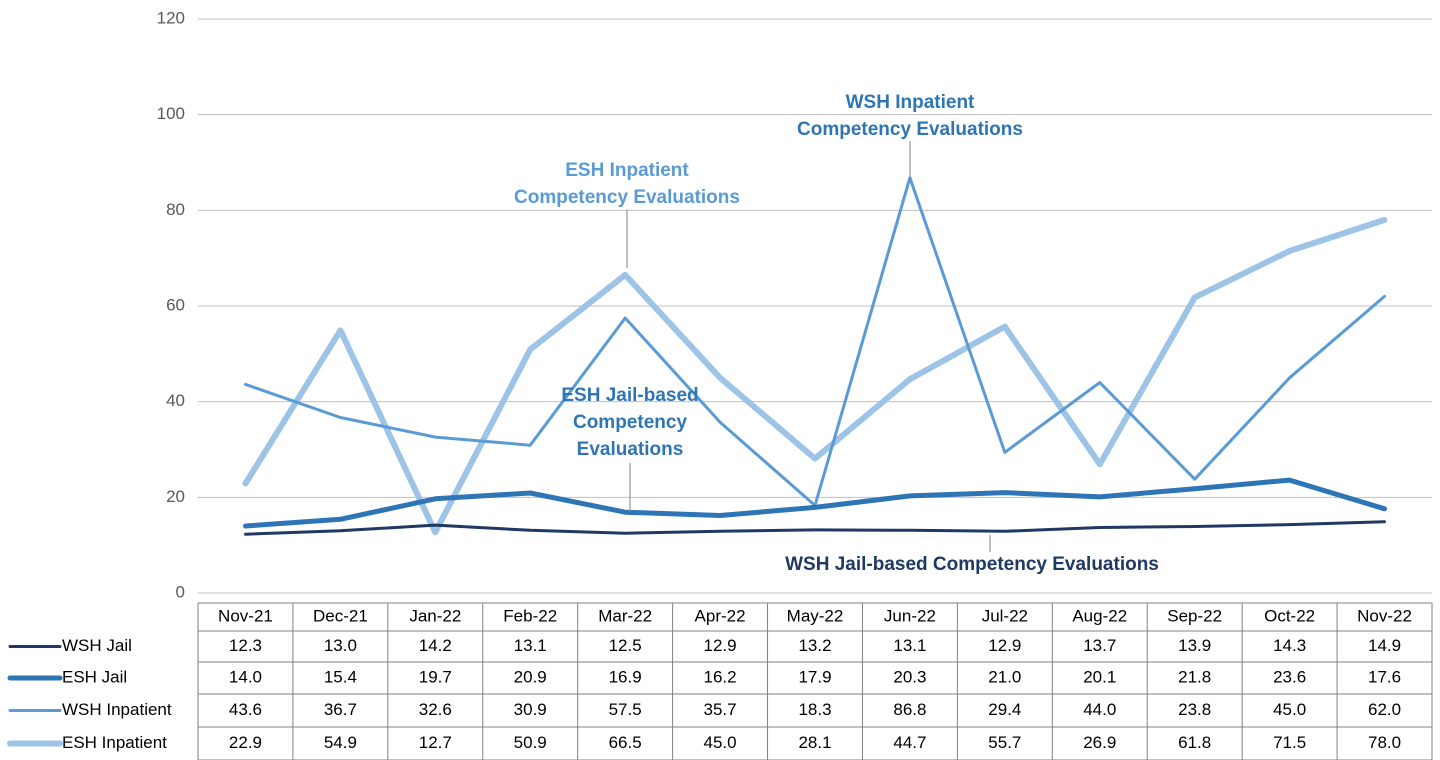 This screenshot has width=1440, height=760. What do you see at coordinates (340, 645) in the screenshot?
I see `table-cell: 13.0` at bounding box center [340, 645].